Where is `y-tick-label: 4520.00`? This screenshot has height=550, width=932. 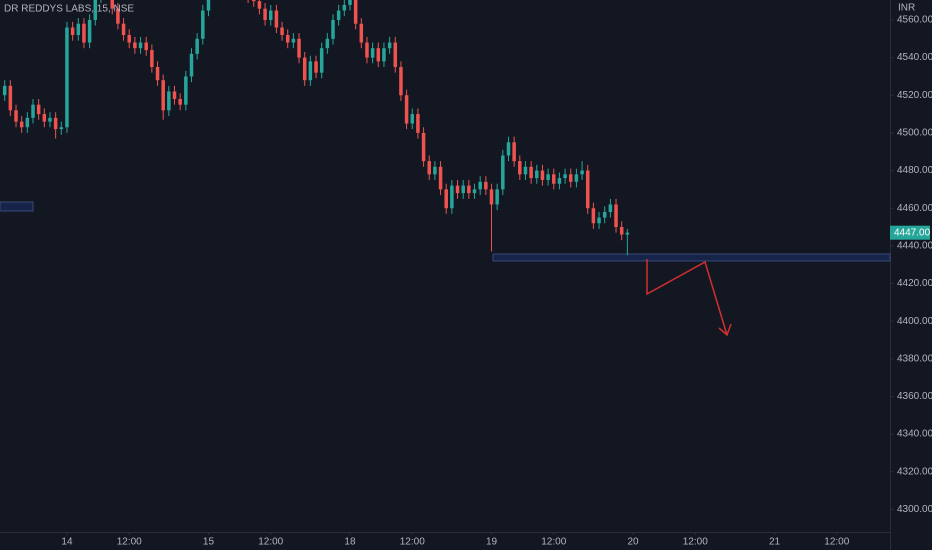 y-tick-label: 4520.00 is located at coordinates (914, 95).